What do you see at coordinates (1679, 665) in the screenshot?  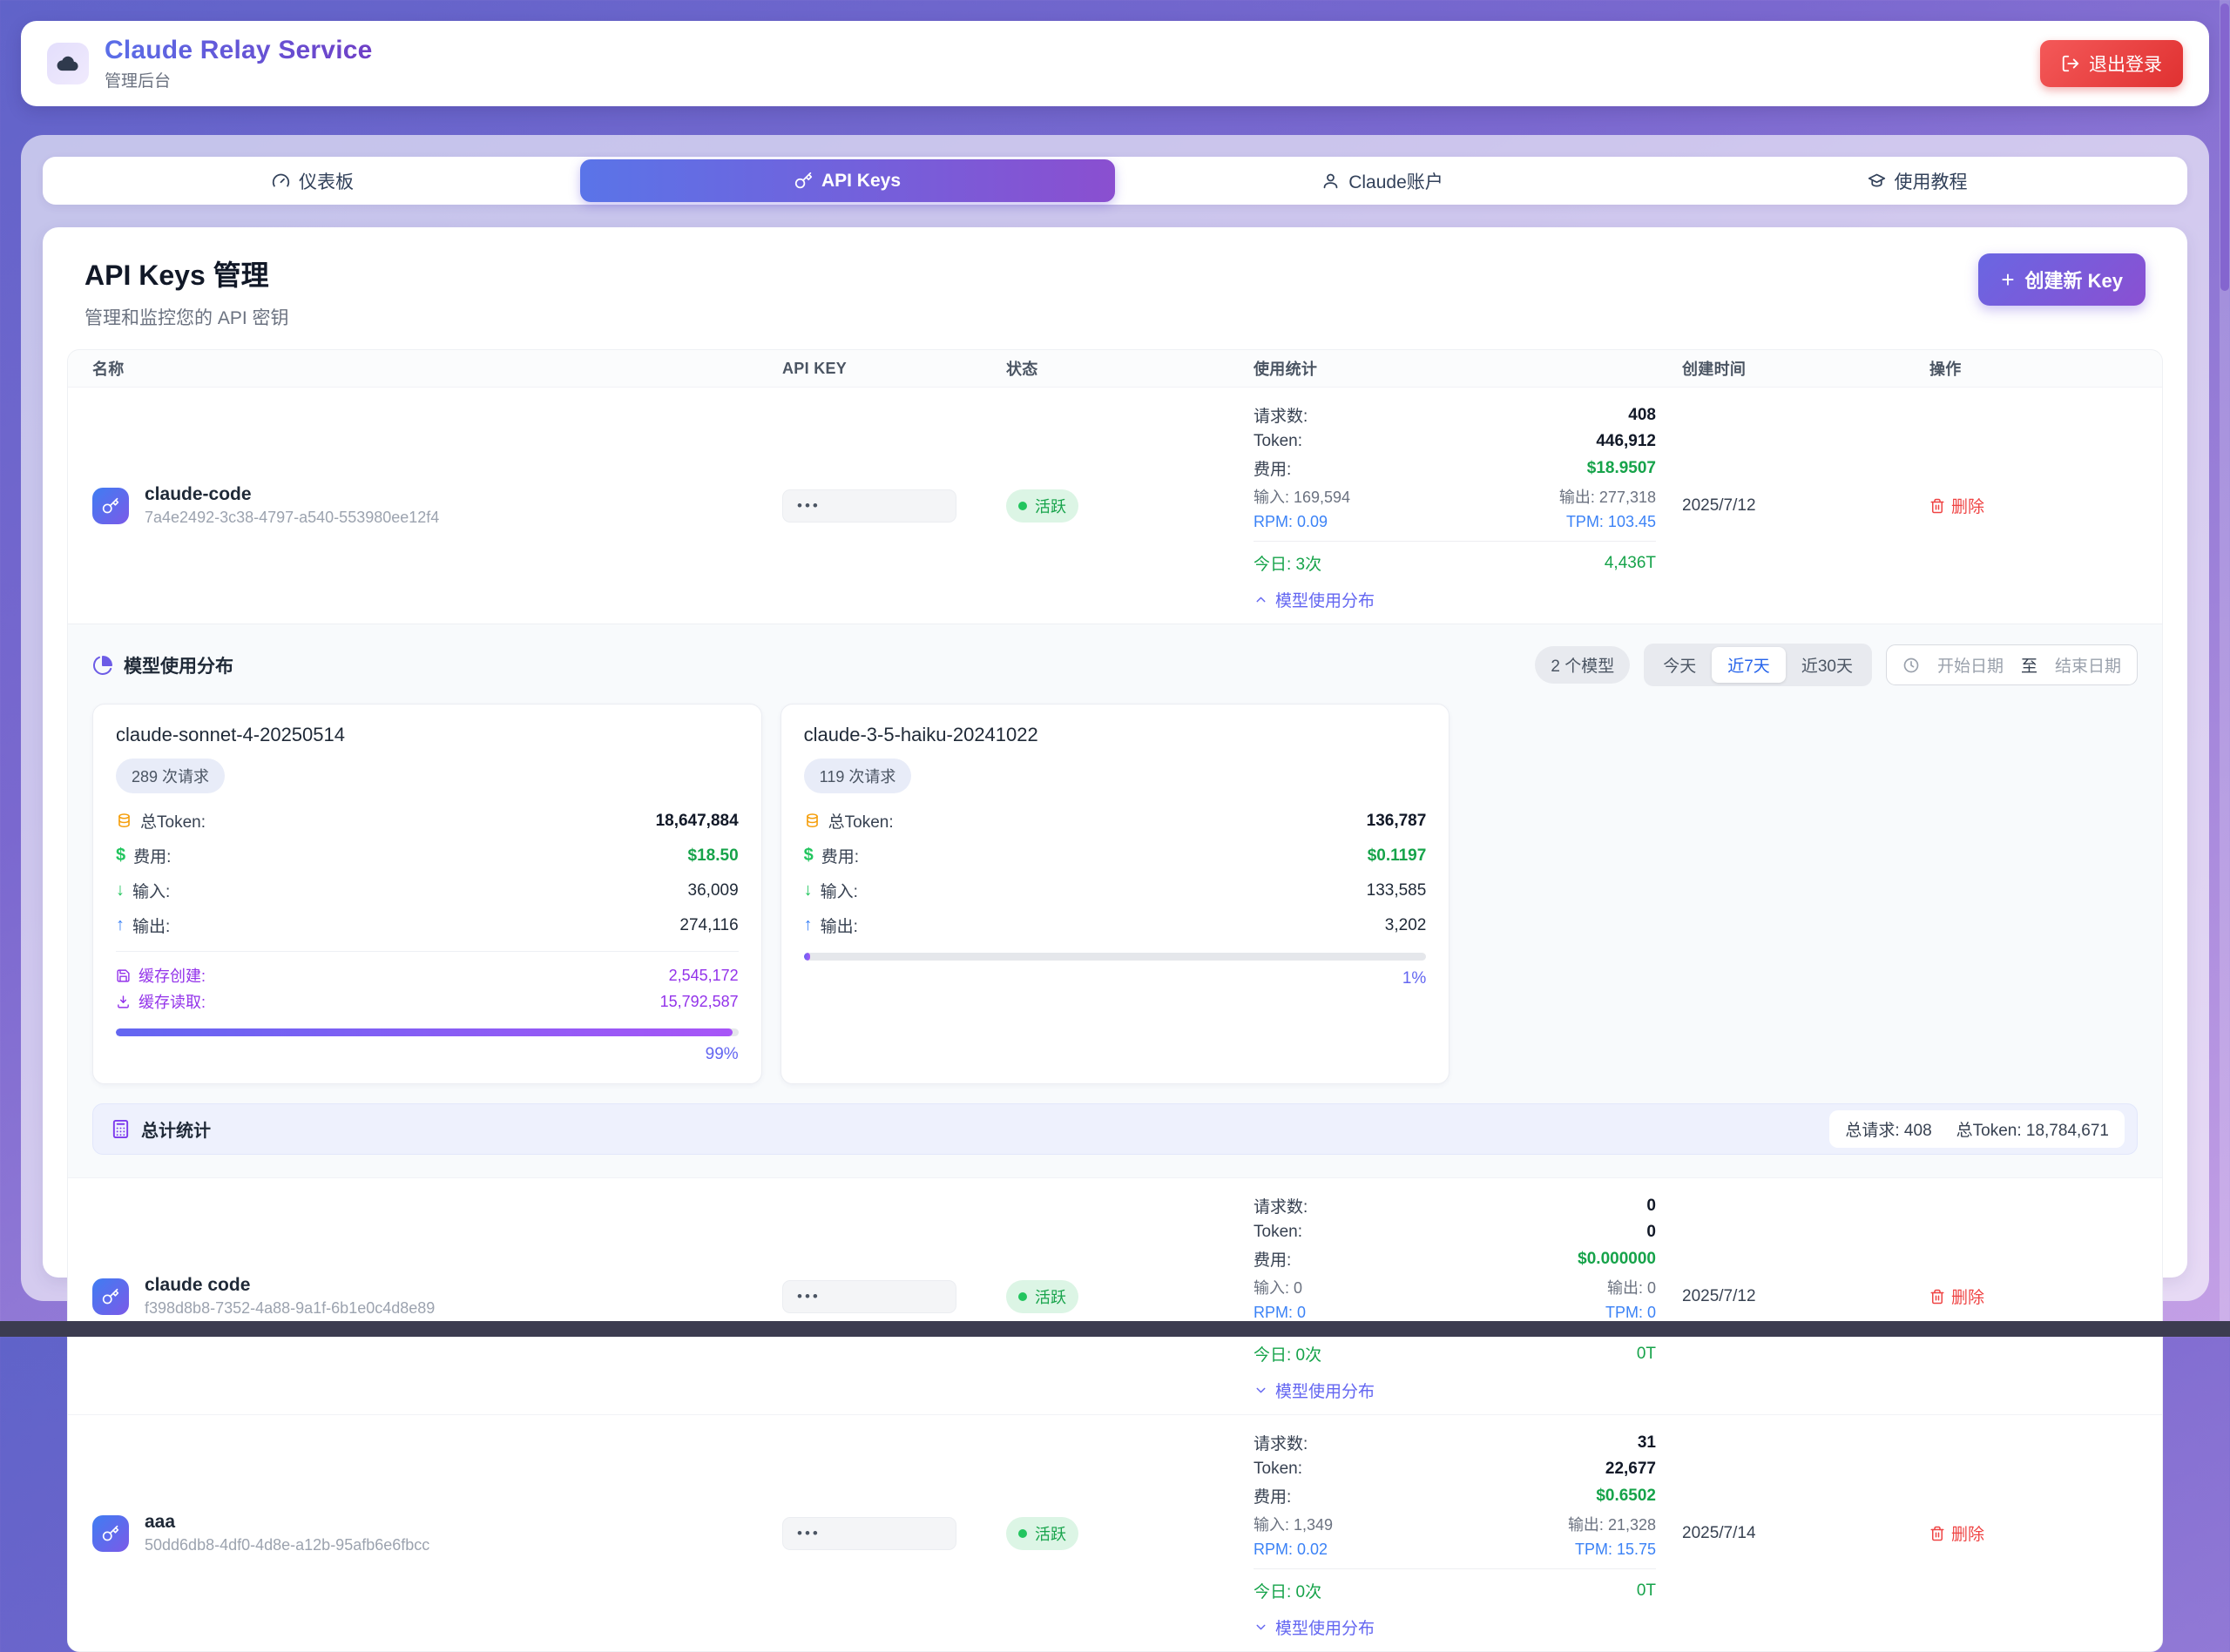 I see `filter-today: 今天` at bounding box center [1679, 665].